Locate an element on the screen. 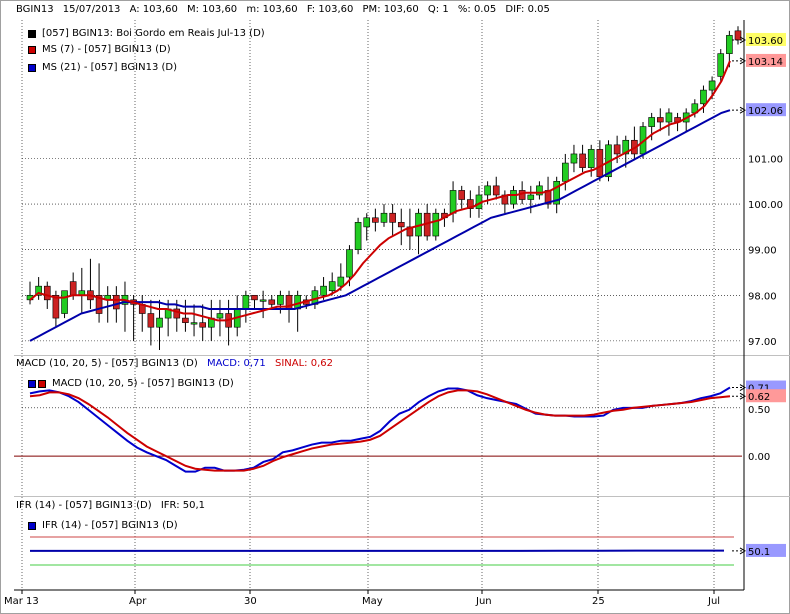 This screenshot has width=790, height=614. legend-signal-swatch is located at coordinates (42, 383).